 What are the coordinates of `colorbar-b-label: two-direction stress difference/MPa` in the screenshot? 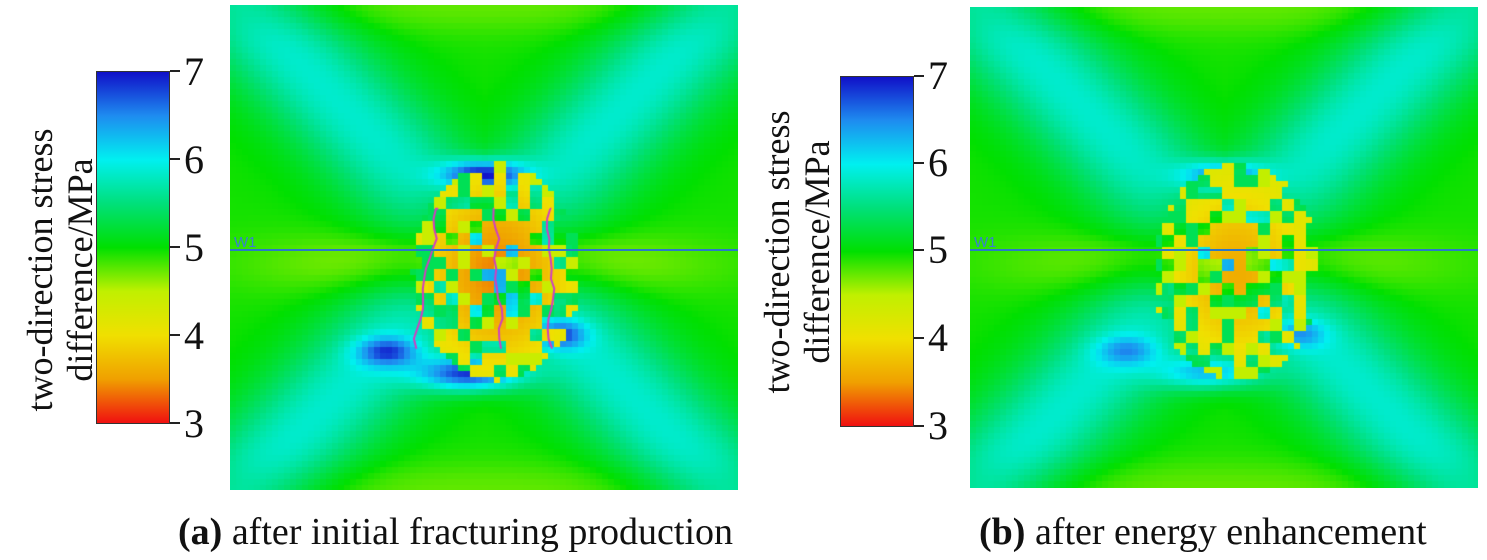 It's located at (797, 252).